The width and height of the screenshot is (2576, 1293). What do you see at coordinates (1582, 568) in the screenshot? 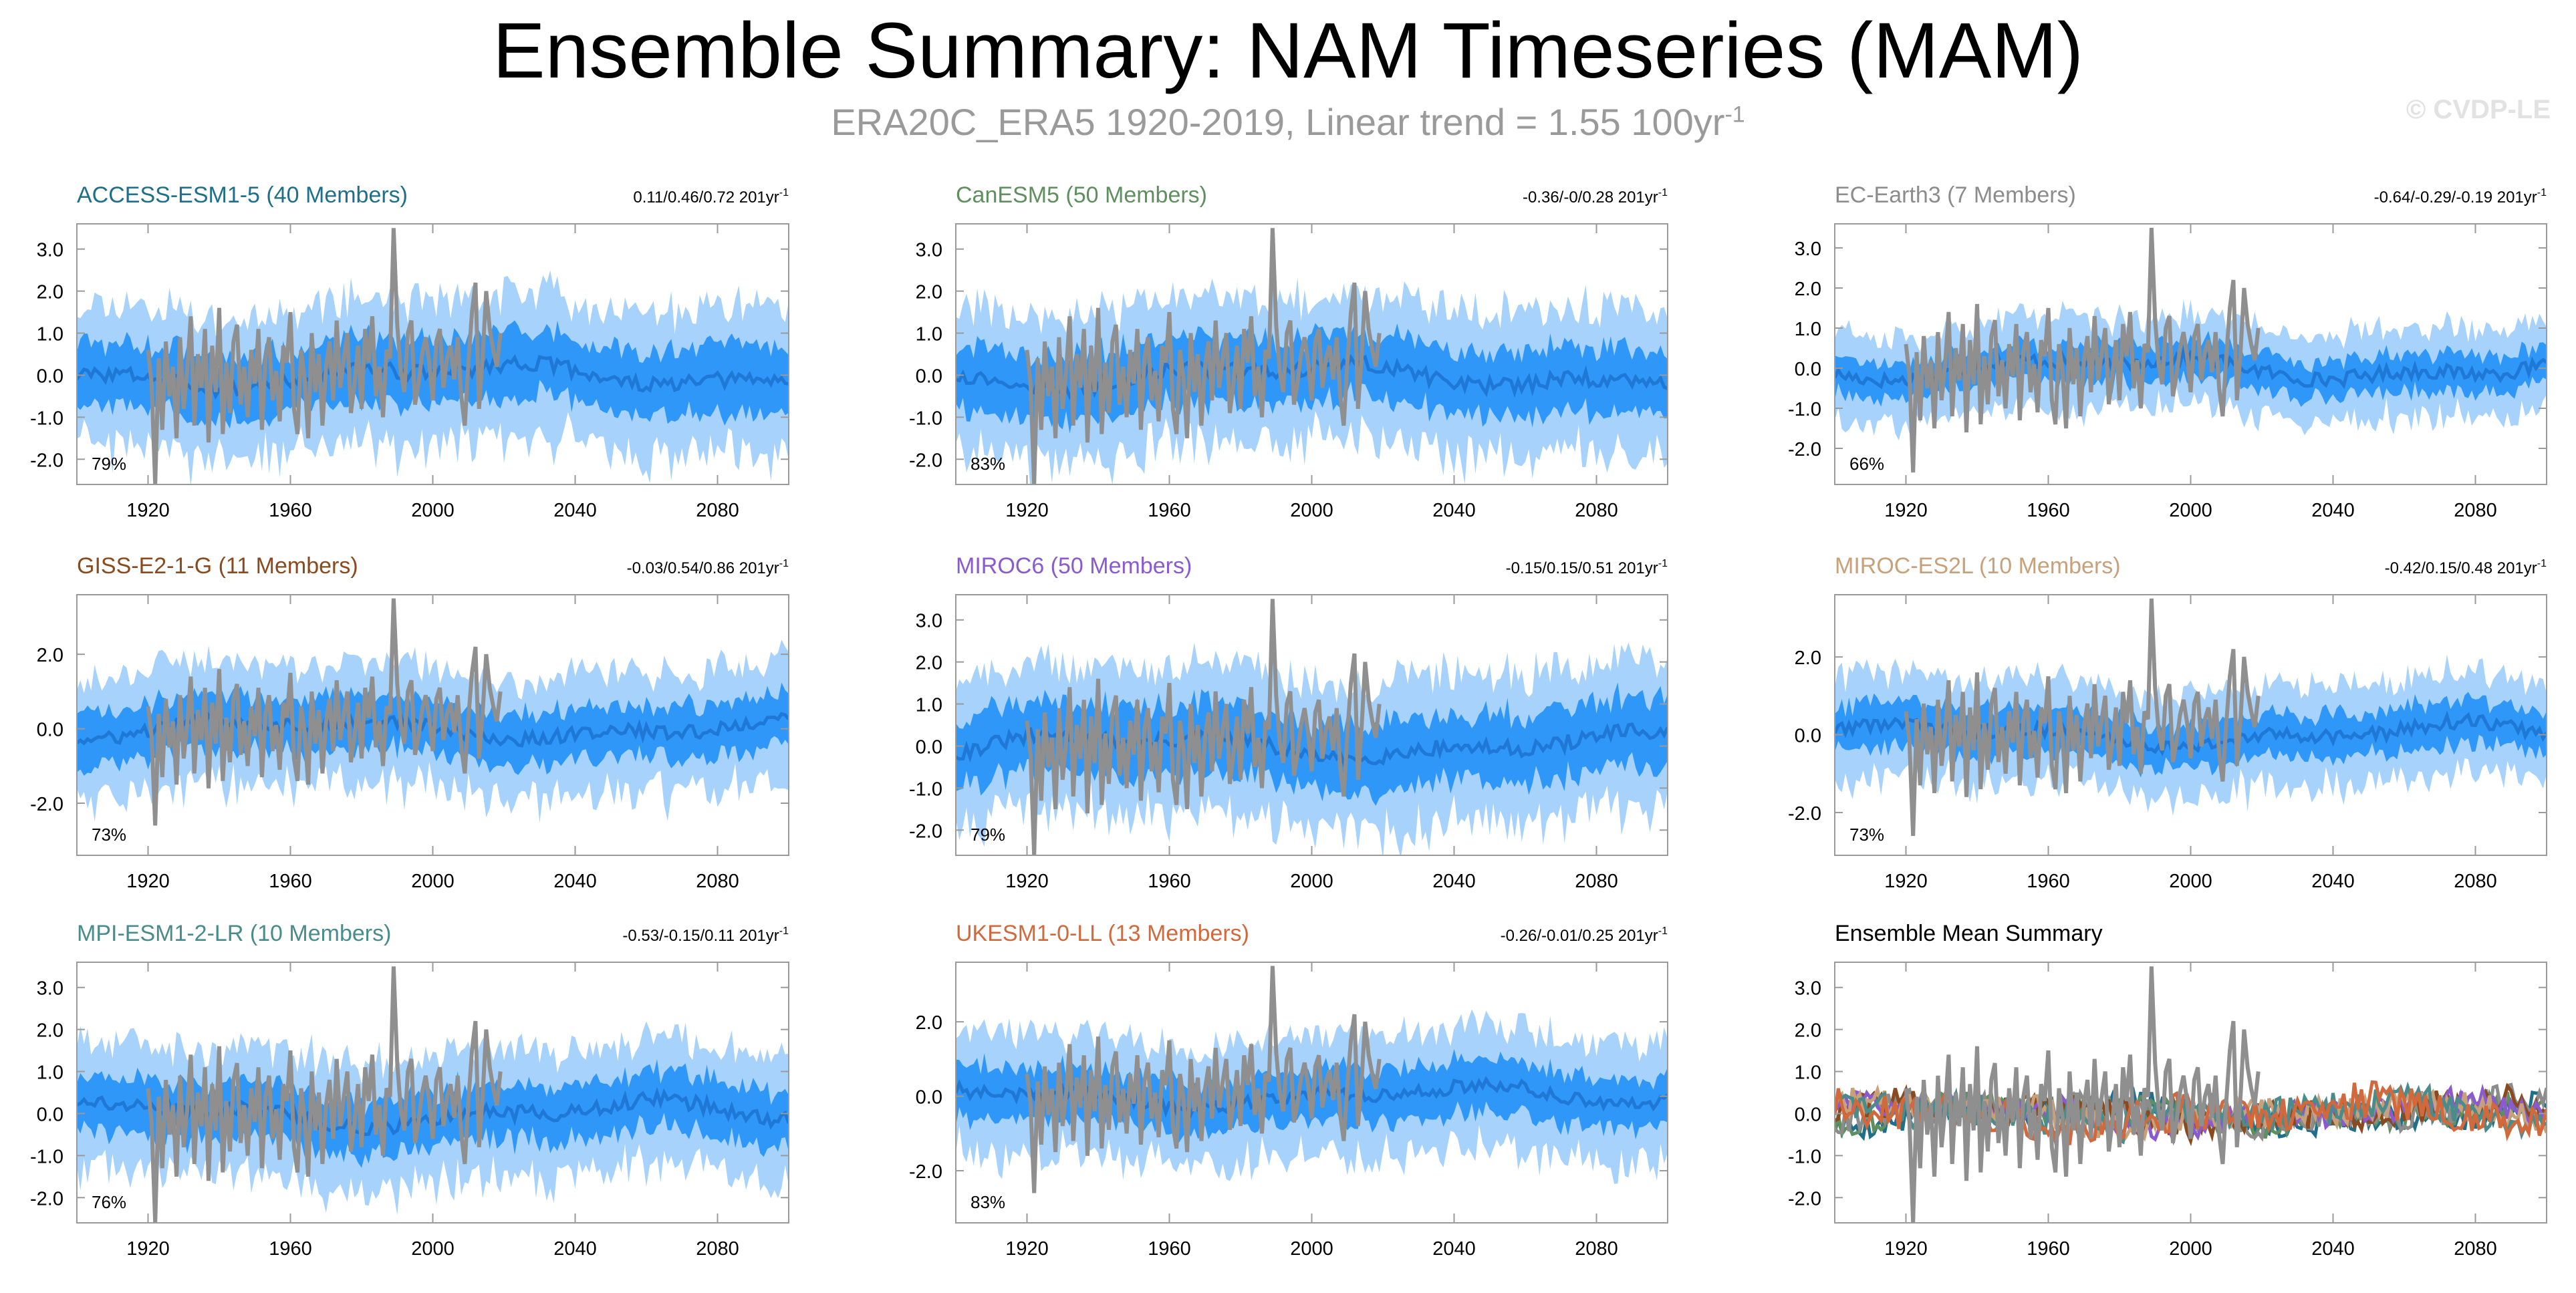
I see `panel-trend-value: -0.15/0.15/0.51 201yr` at bounding box center [1582, 568].